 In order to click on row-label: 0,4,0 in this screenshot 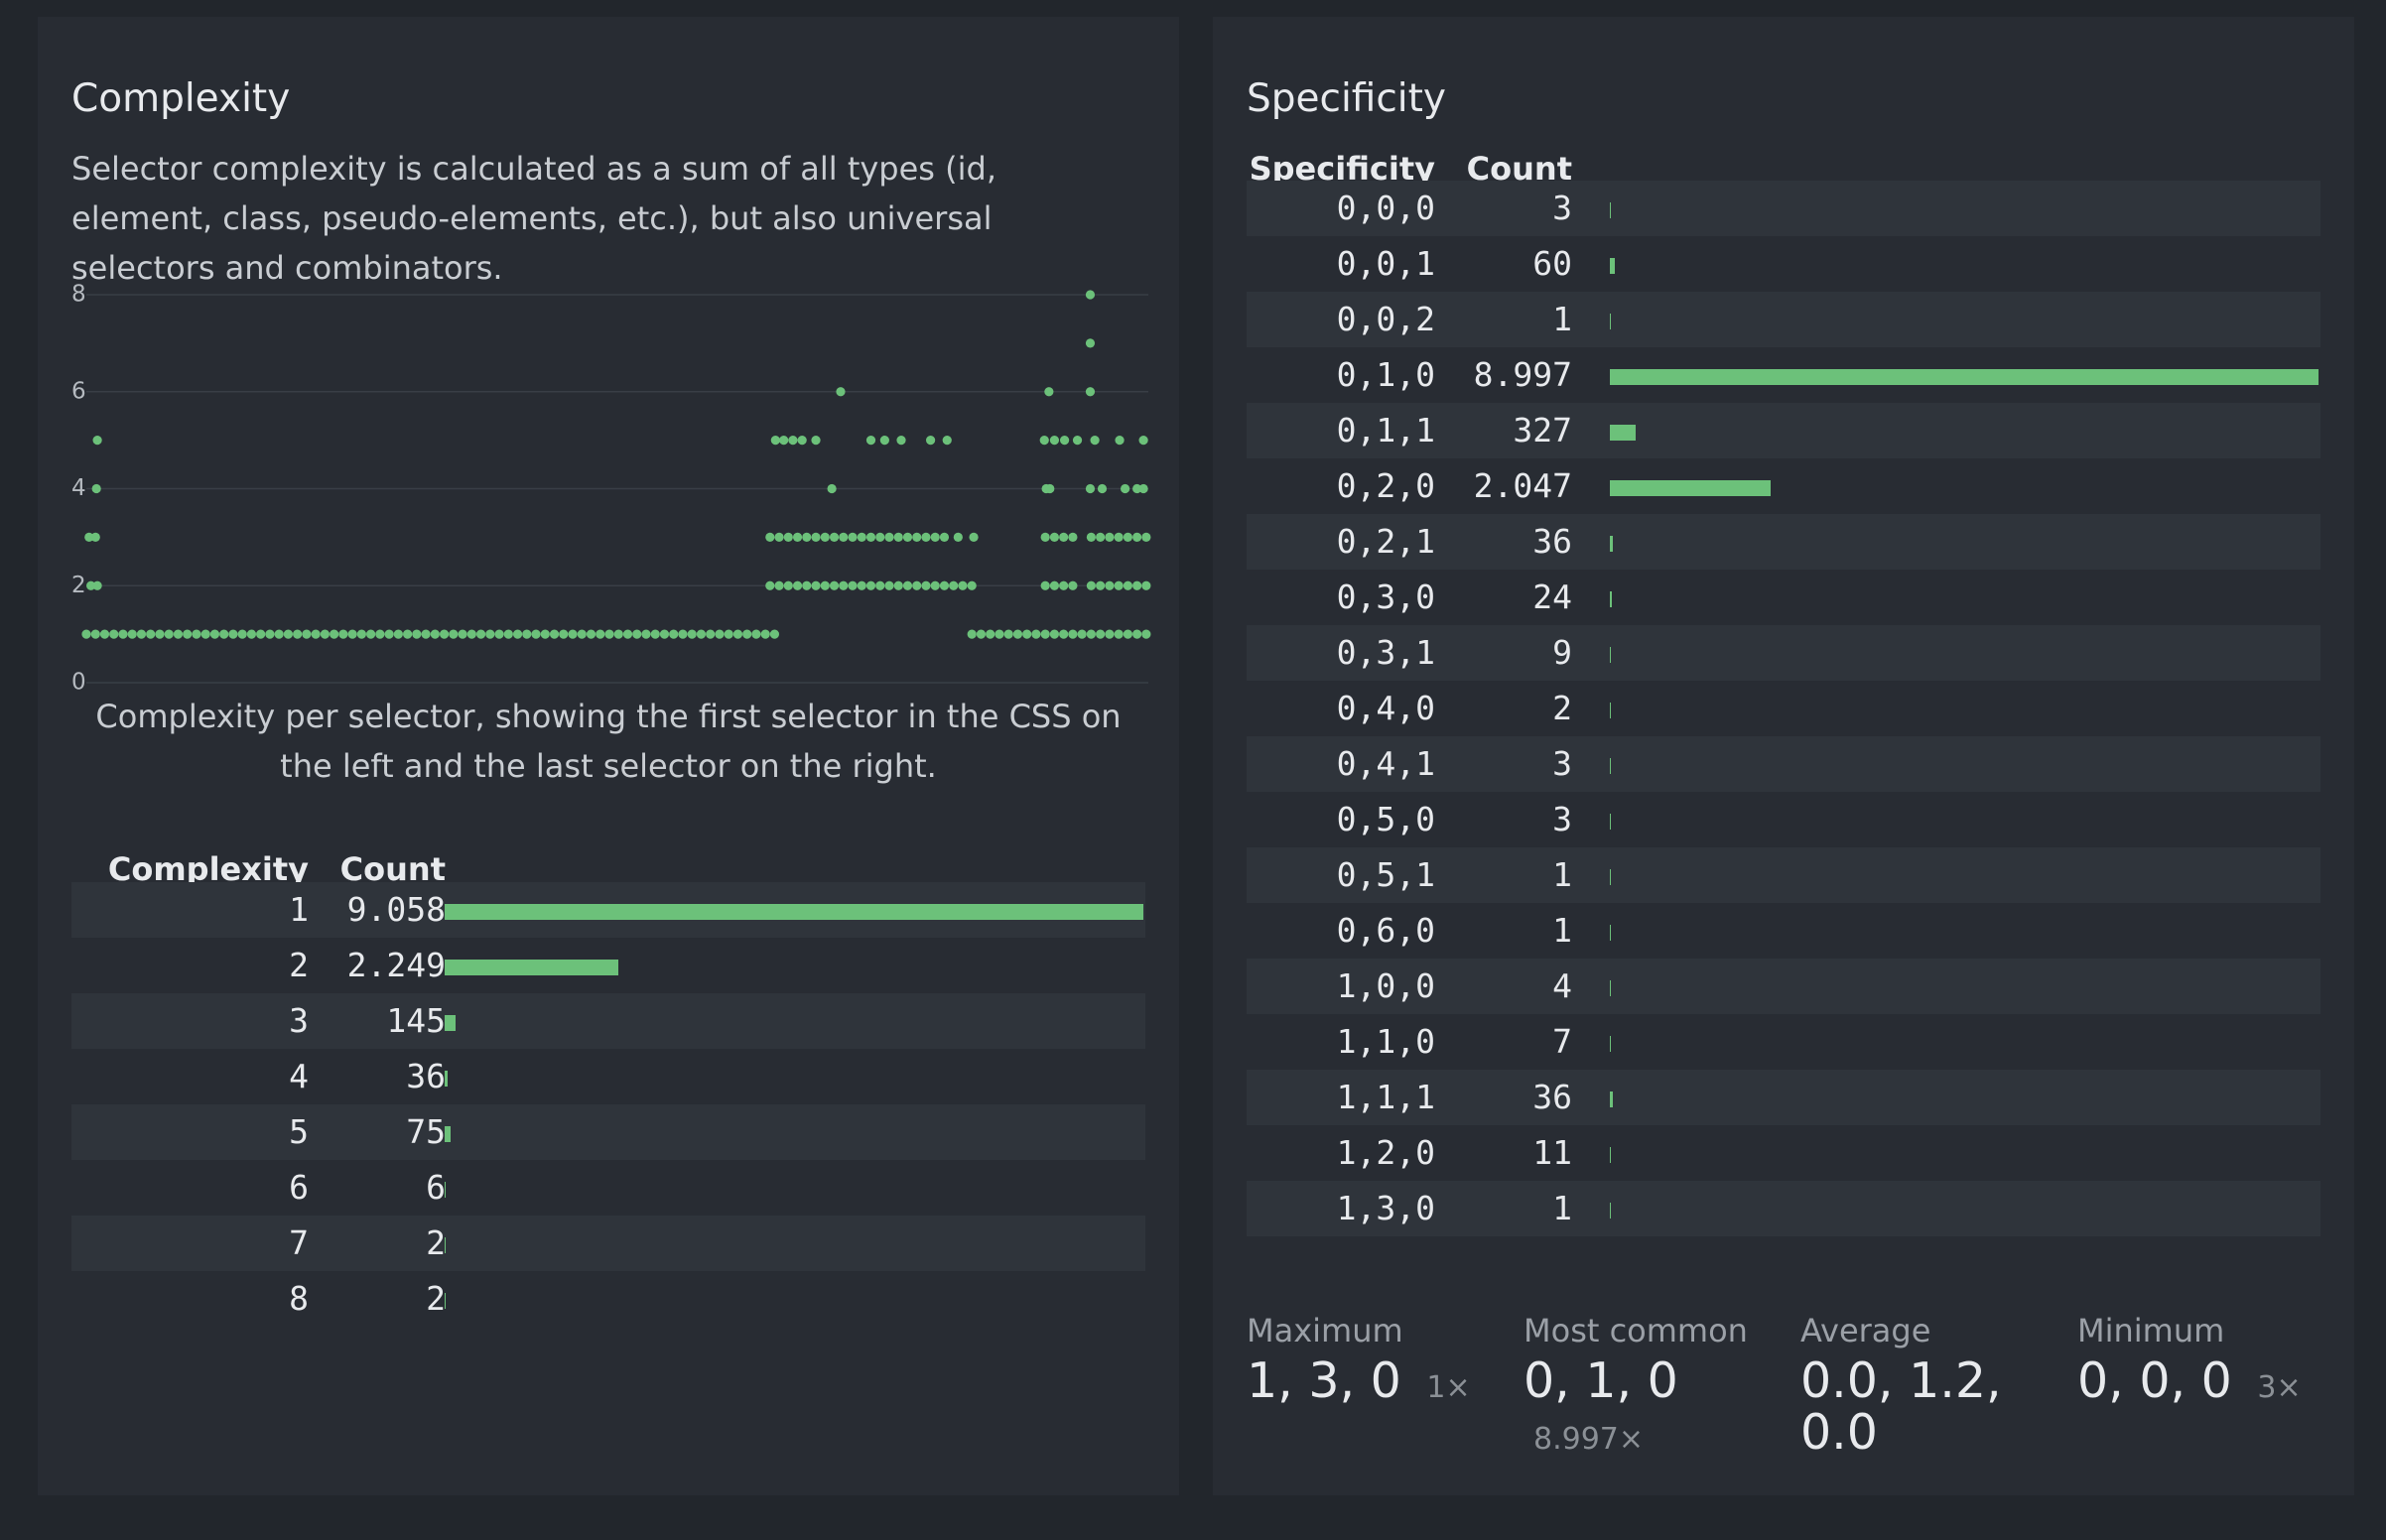, I will do `click(1385, 708)`.